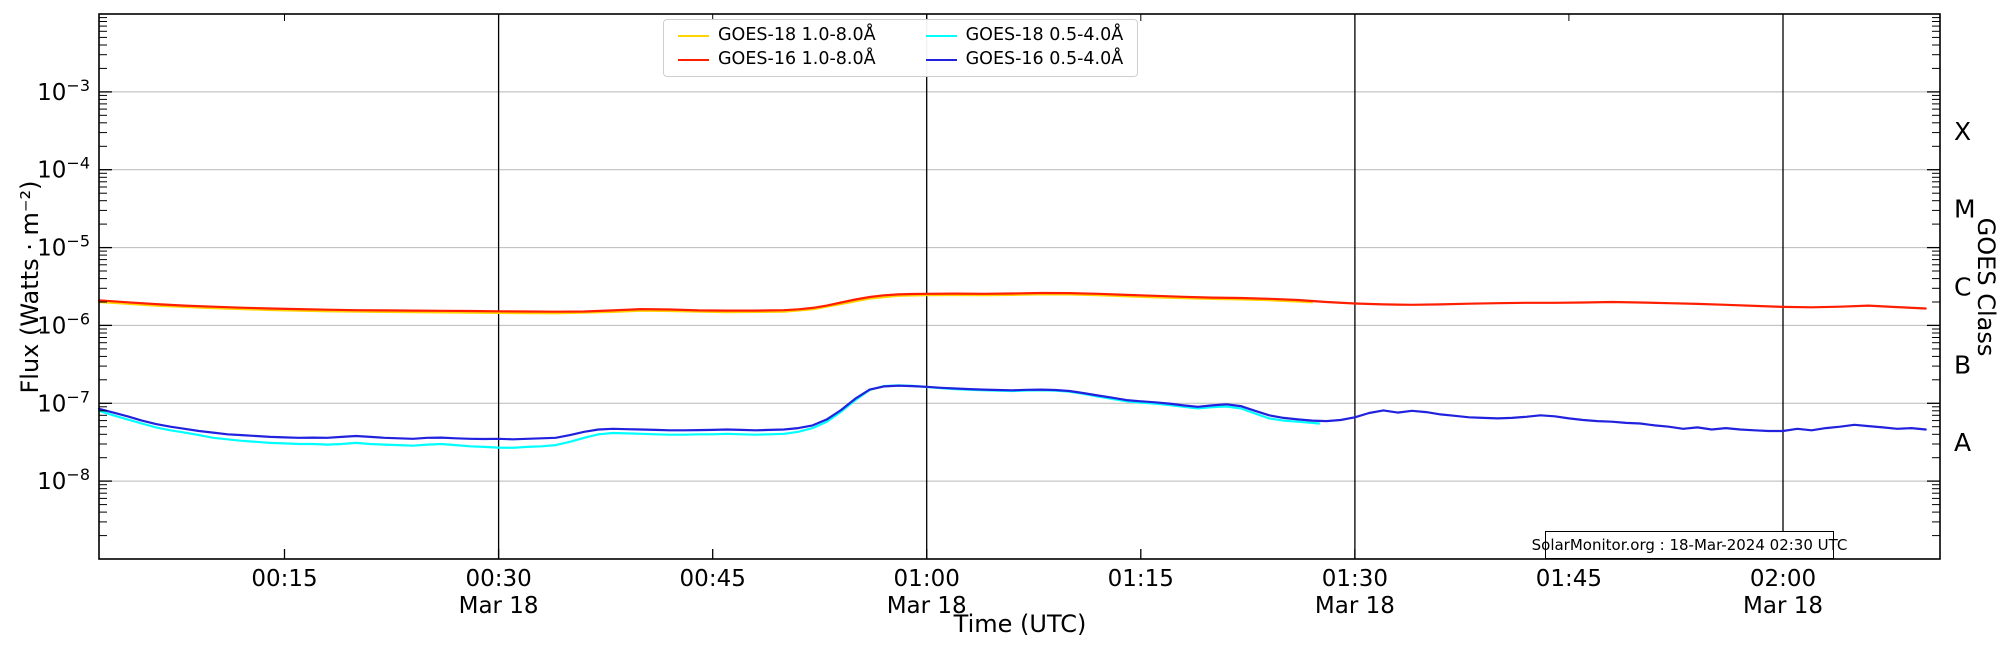  What do you see at coordinates (1962, 442) in the screenshot?
I see `goes-class-label-A: A` at bounding box center [1962, 442].